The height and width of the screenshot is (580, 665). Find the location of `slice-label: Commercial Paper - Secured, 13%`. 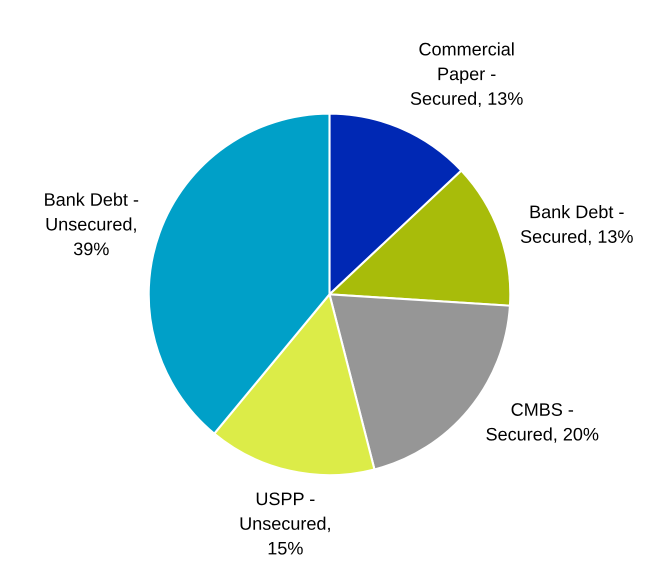

slice-label: Commercial Paper - Secured, 13% is located at coordinates (466, 75).